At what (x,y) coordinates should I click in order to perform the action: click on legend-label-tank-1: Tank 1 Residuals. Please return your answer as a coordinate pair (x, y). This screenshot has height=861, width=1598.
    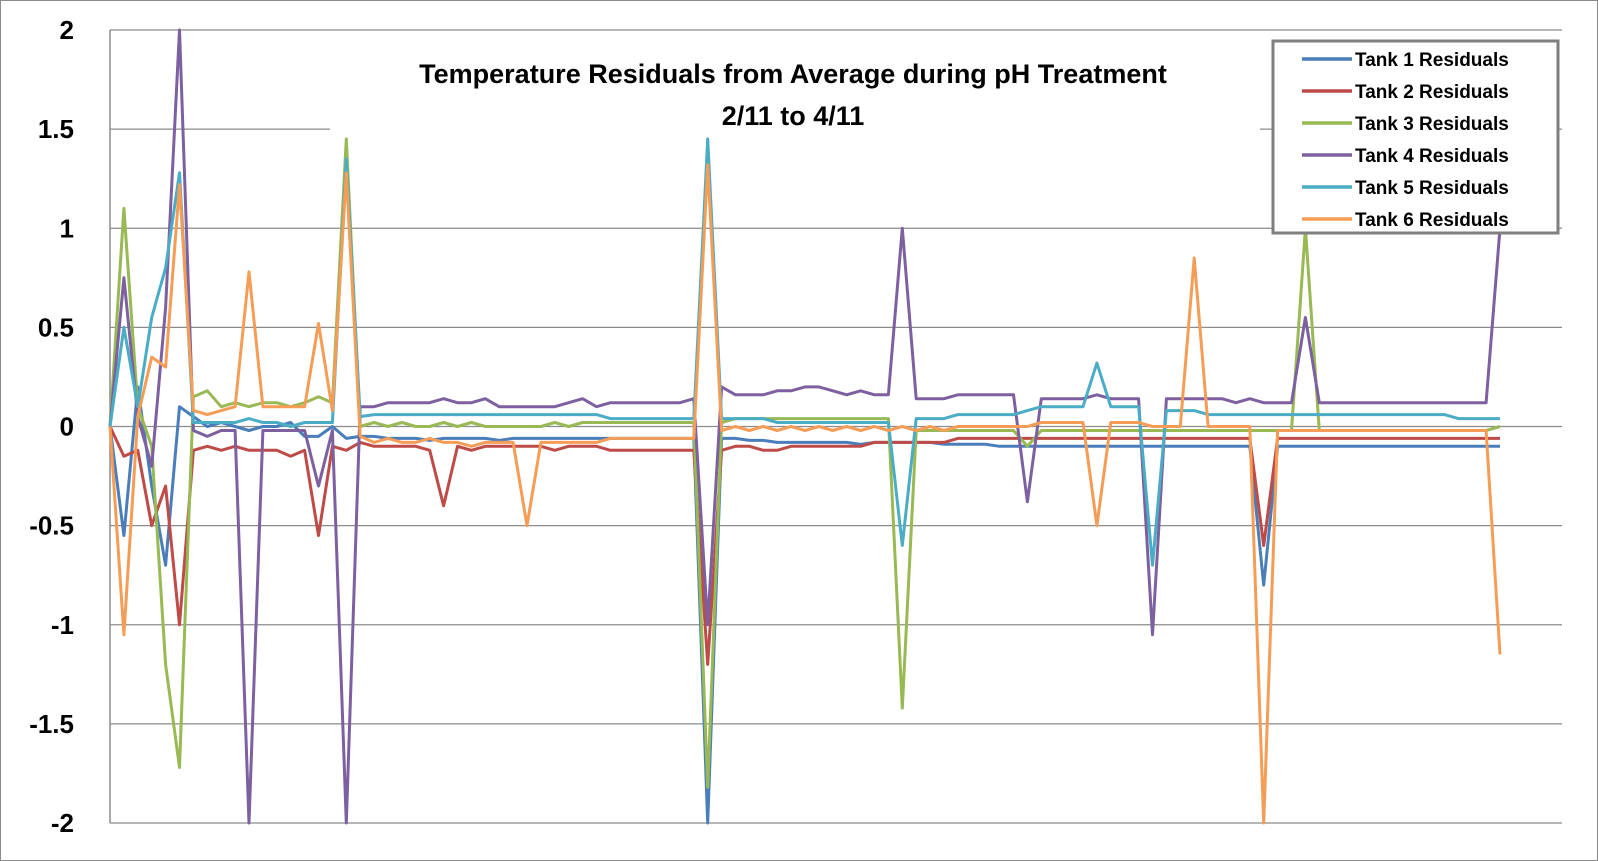
    Looking at the image, I should click on (1432, 60).